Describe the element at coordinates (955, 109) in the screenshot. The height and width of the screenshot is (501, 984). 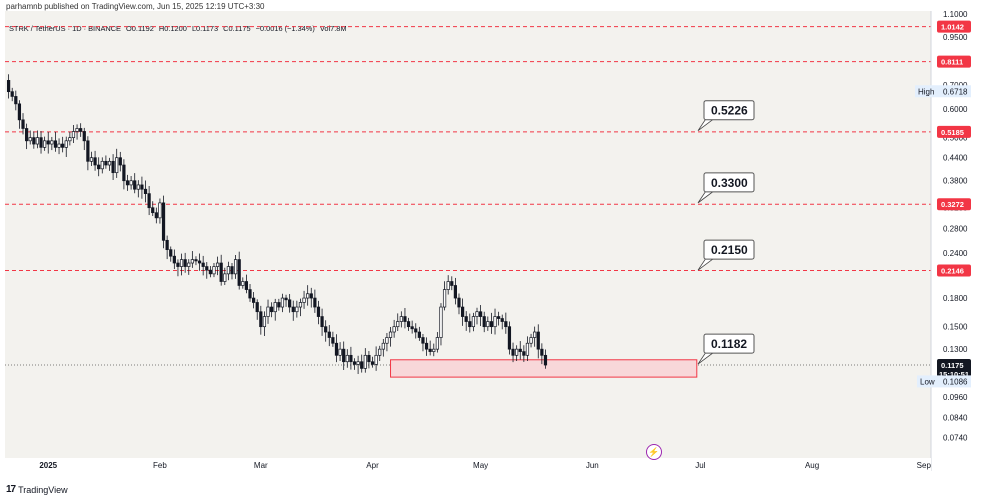
I see `y-tick-label: 0.6000` at that location.